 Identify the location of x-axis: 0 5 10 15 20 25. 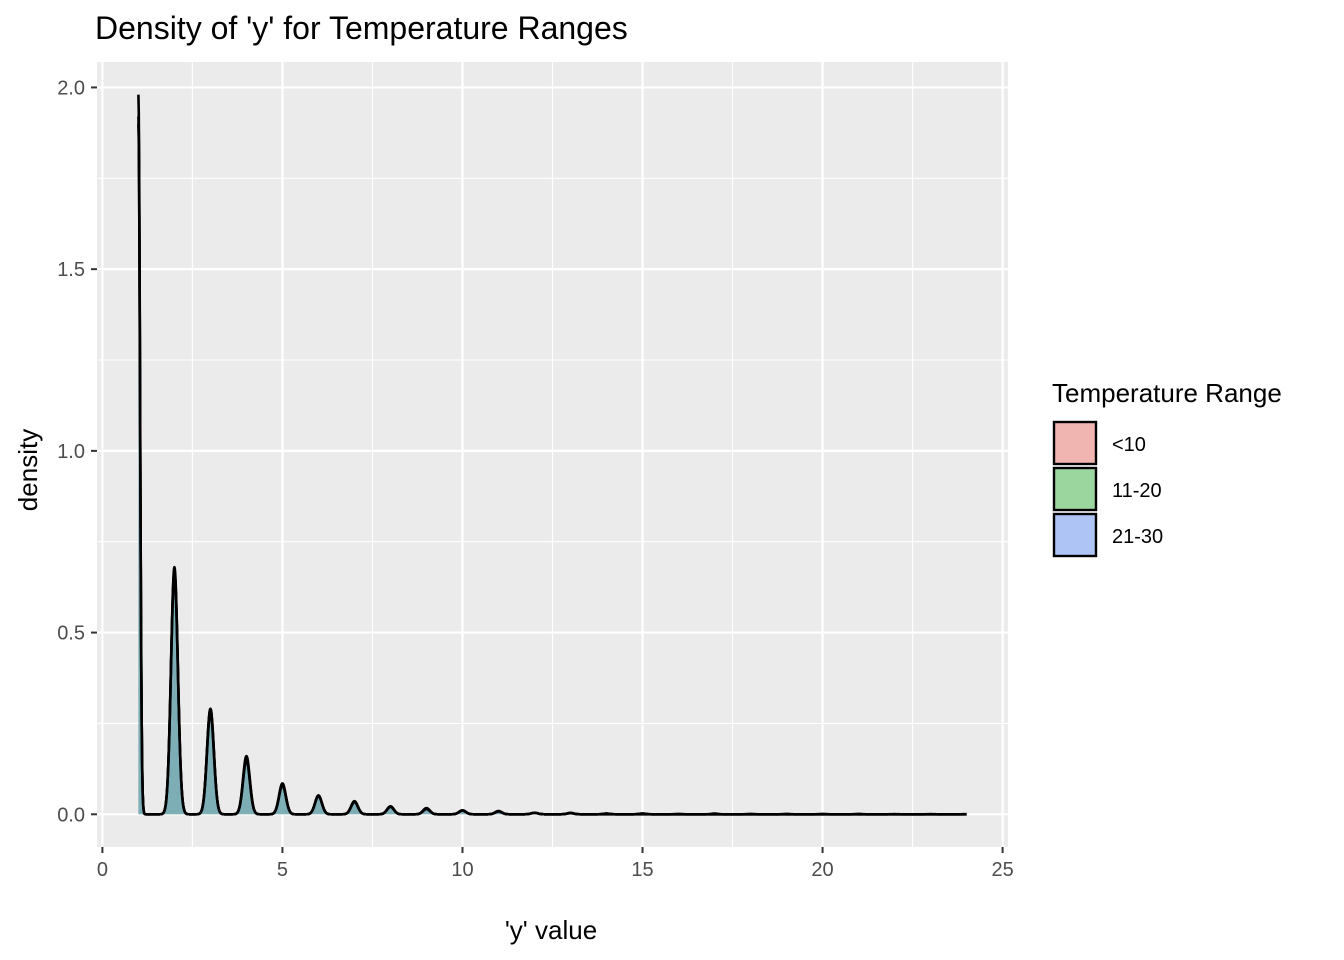
(555, 864).